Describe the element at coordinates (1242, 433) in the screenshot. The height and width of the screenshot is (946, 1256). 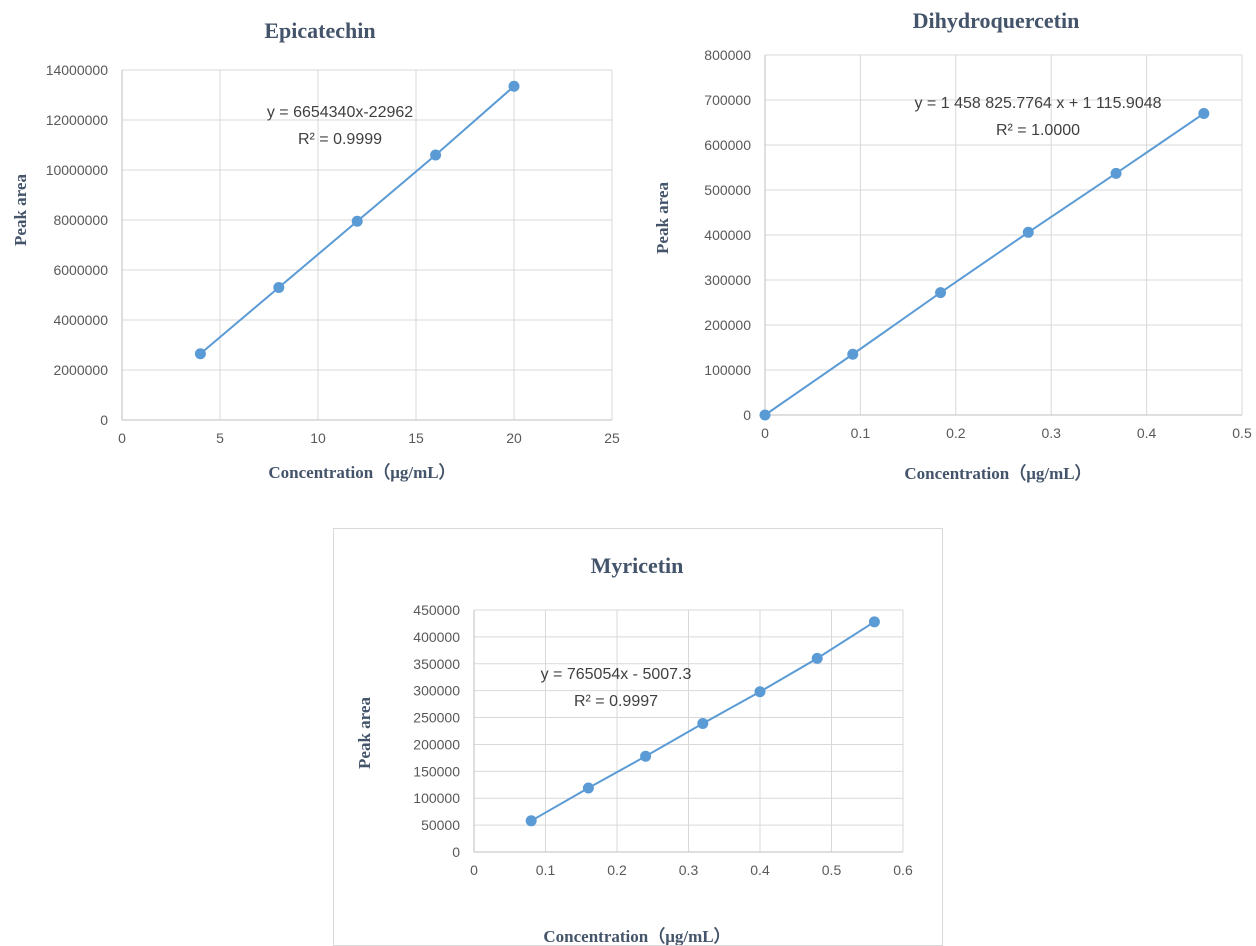
I see `dihydroquercetin-x-tick-label: 0.5` at that location.